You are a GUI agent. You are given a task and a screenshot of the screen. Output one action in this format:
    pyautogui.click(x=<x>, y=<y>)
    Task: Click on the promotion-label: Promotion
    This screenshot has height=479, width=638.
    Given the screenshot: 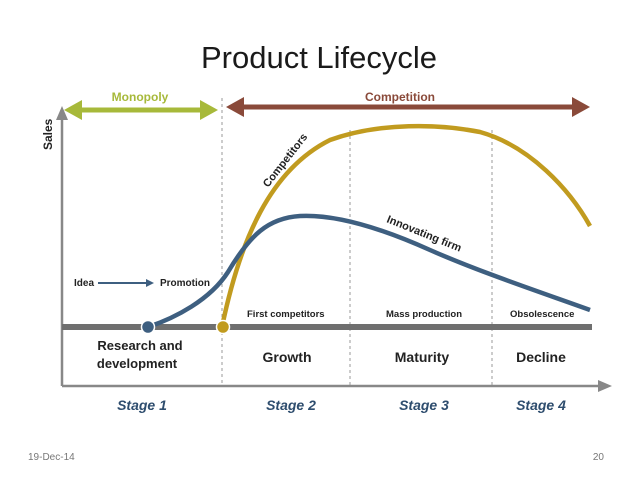 What is the action you would take?
    pyautogui.click(x=185, y=283)
    